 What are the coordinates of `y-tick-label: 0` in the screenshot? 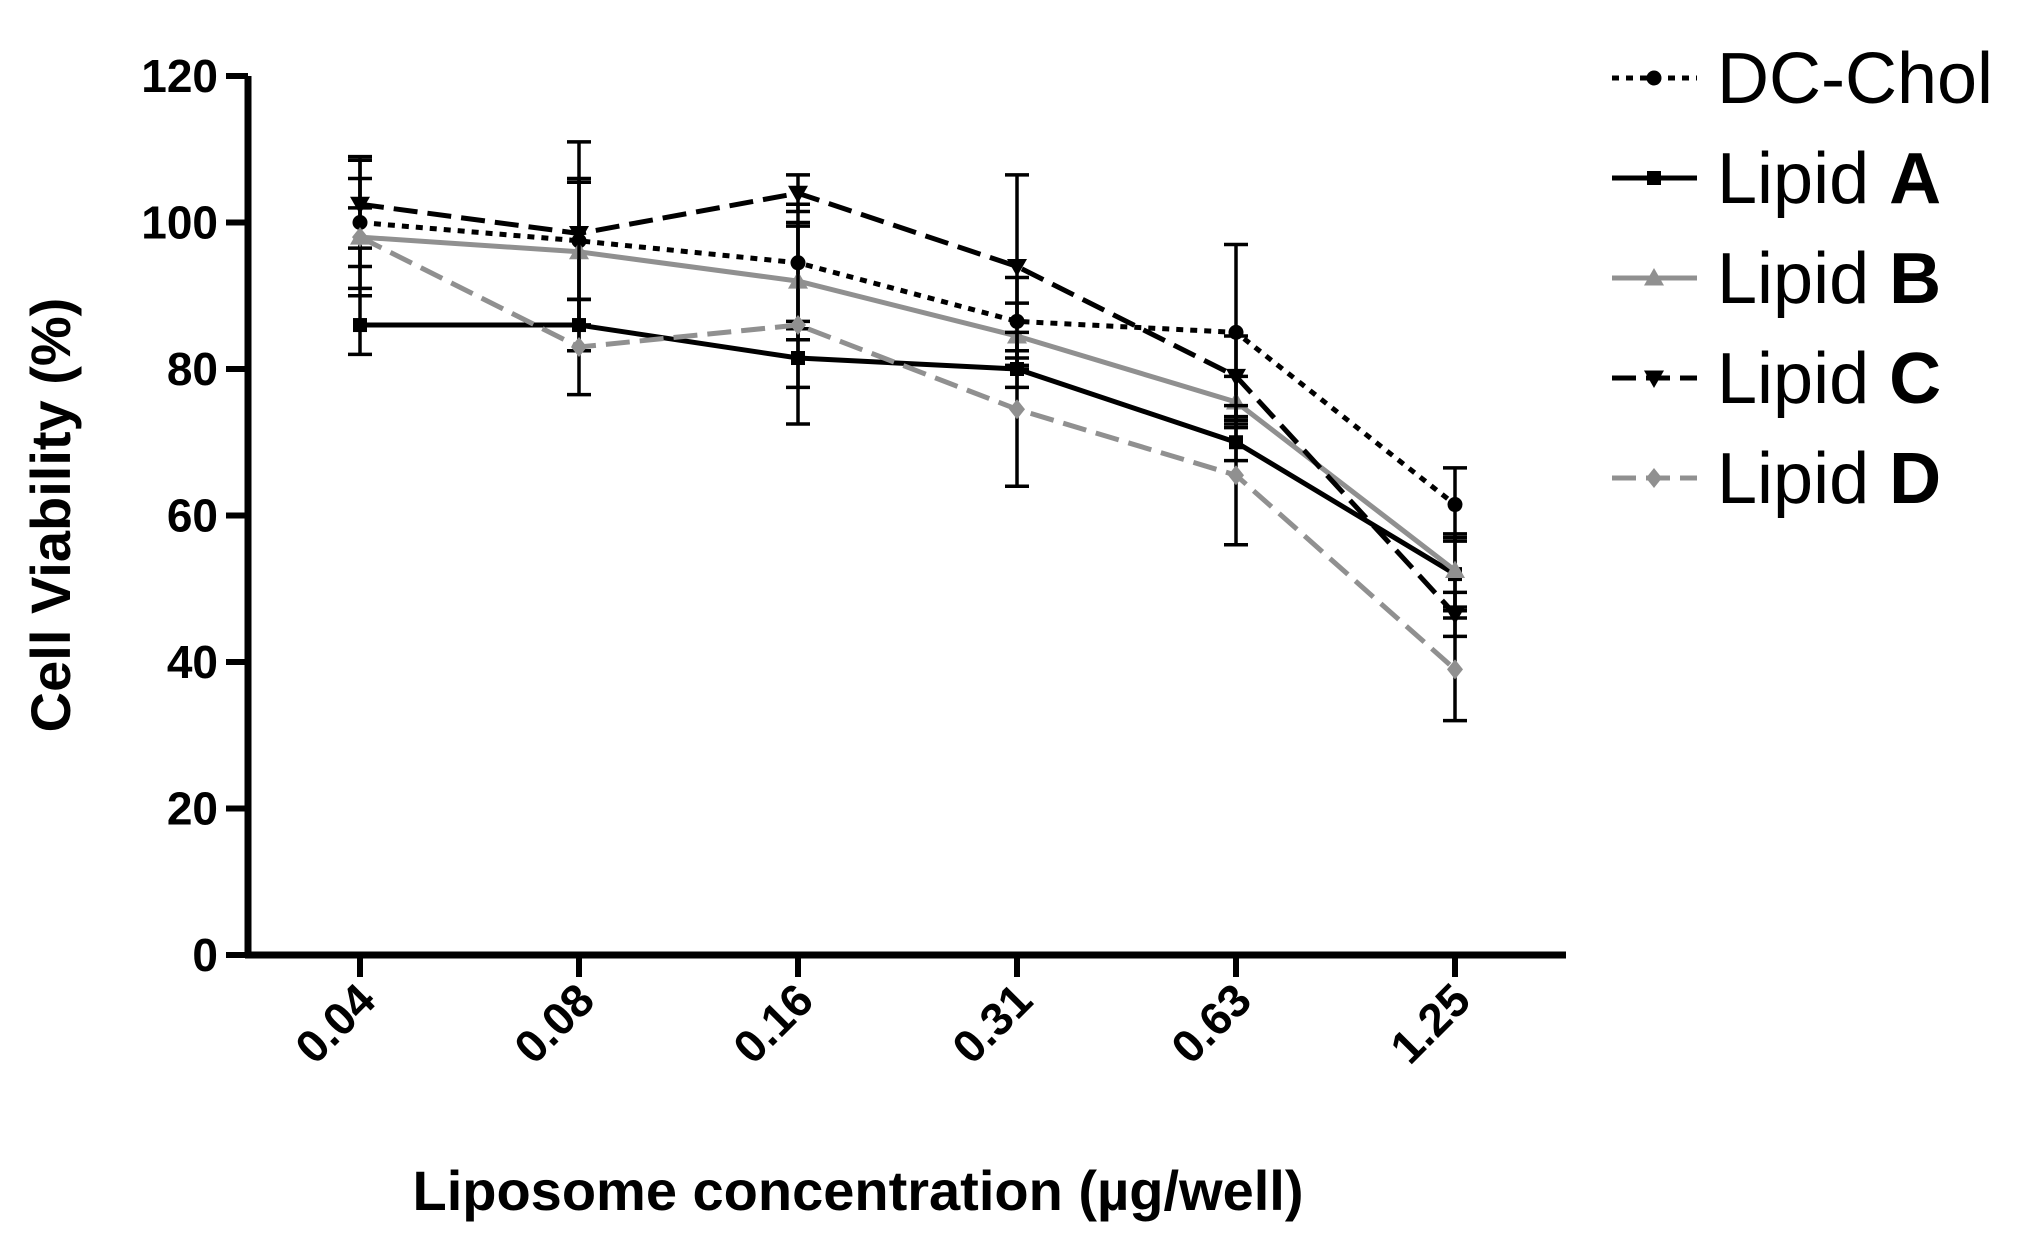 It's located at (205, 955).